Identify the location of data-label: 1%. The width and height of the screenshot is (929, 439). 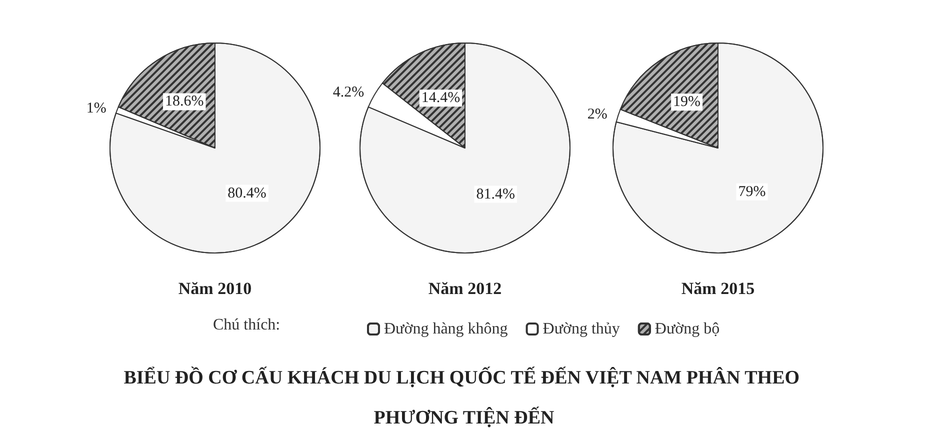
(96, 108).